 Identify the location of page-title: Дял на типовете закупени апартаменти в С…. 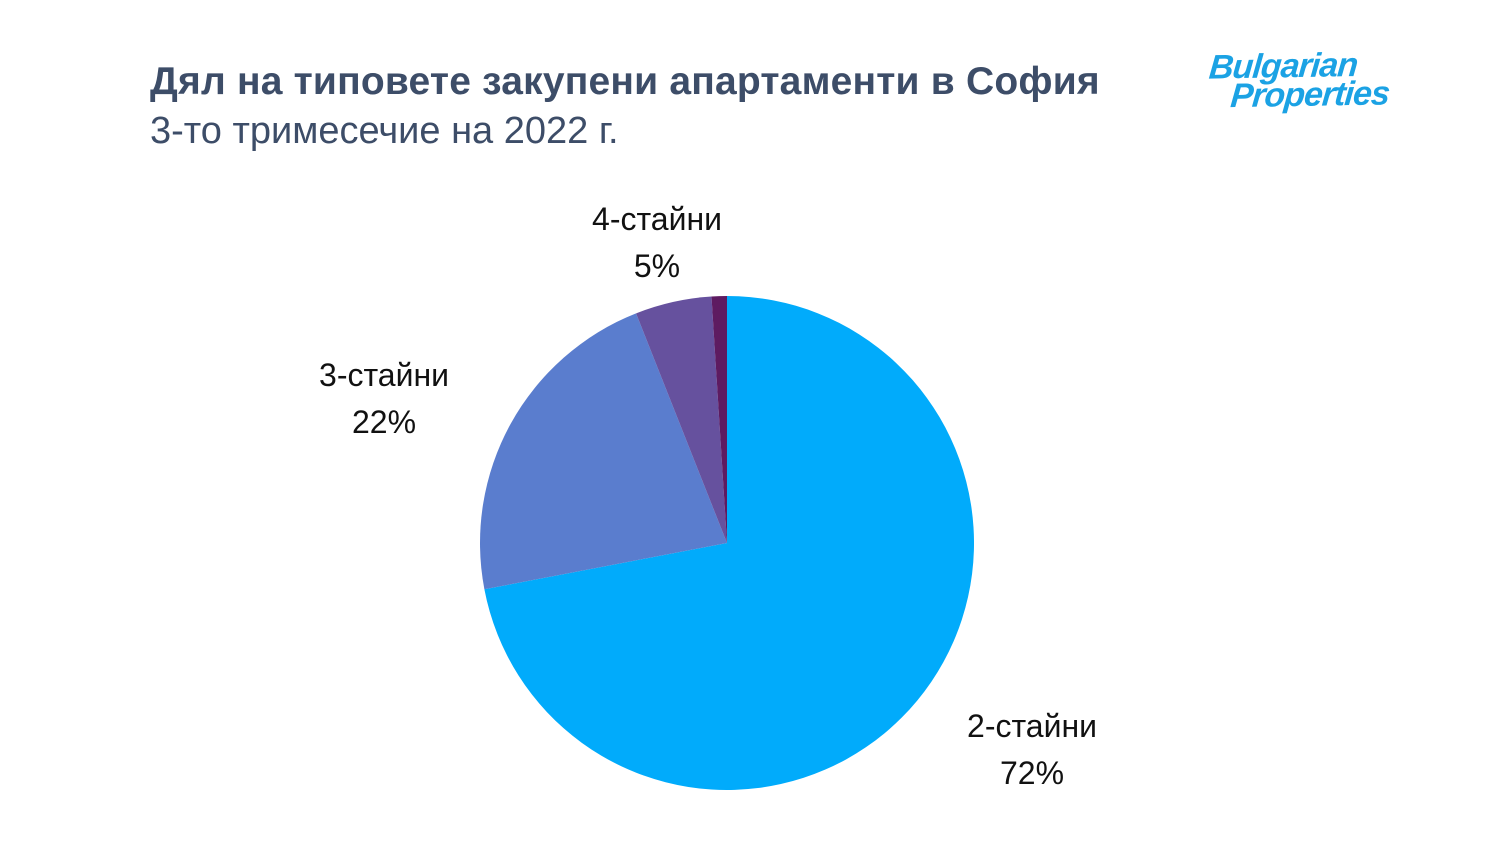
(625, 81).